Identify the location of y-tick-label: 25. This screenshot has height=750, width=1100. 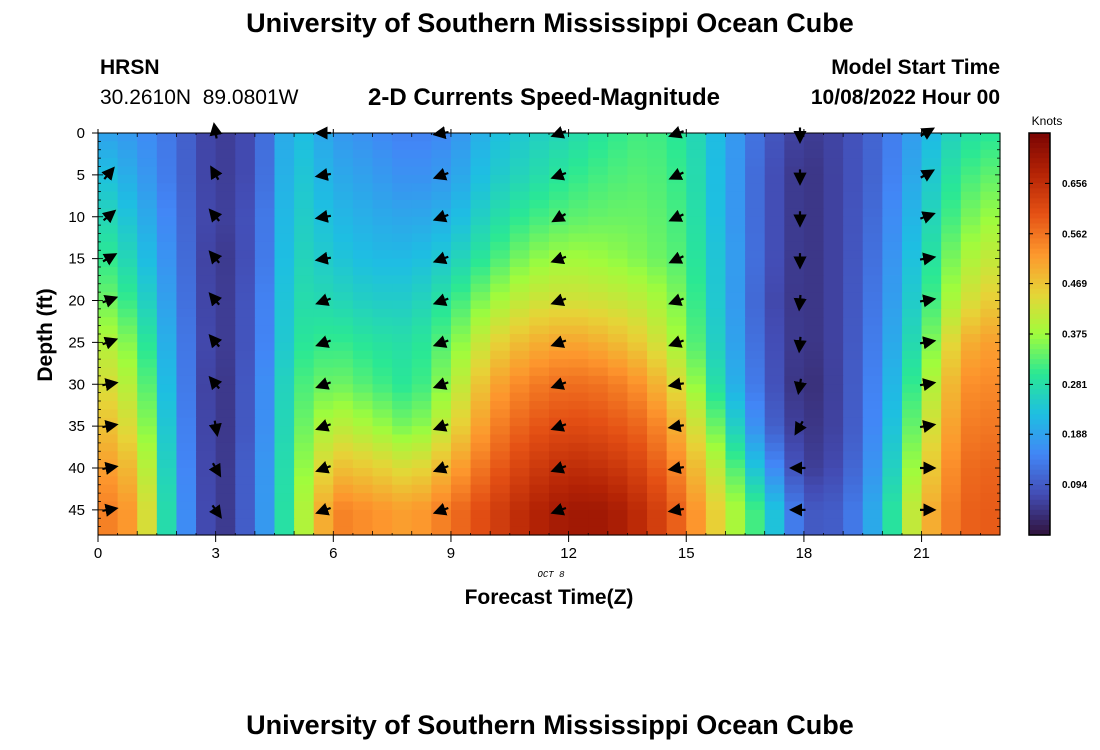
(76, 342).